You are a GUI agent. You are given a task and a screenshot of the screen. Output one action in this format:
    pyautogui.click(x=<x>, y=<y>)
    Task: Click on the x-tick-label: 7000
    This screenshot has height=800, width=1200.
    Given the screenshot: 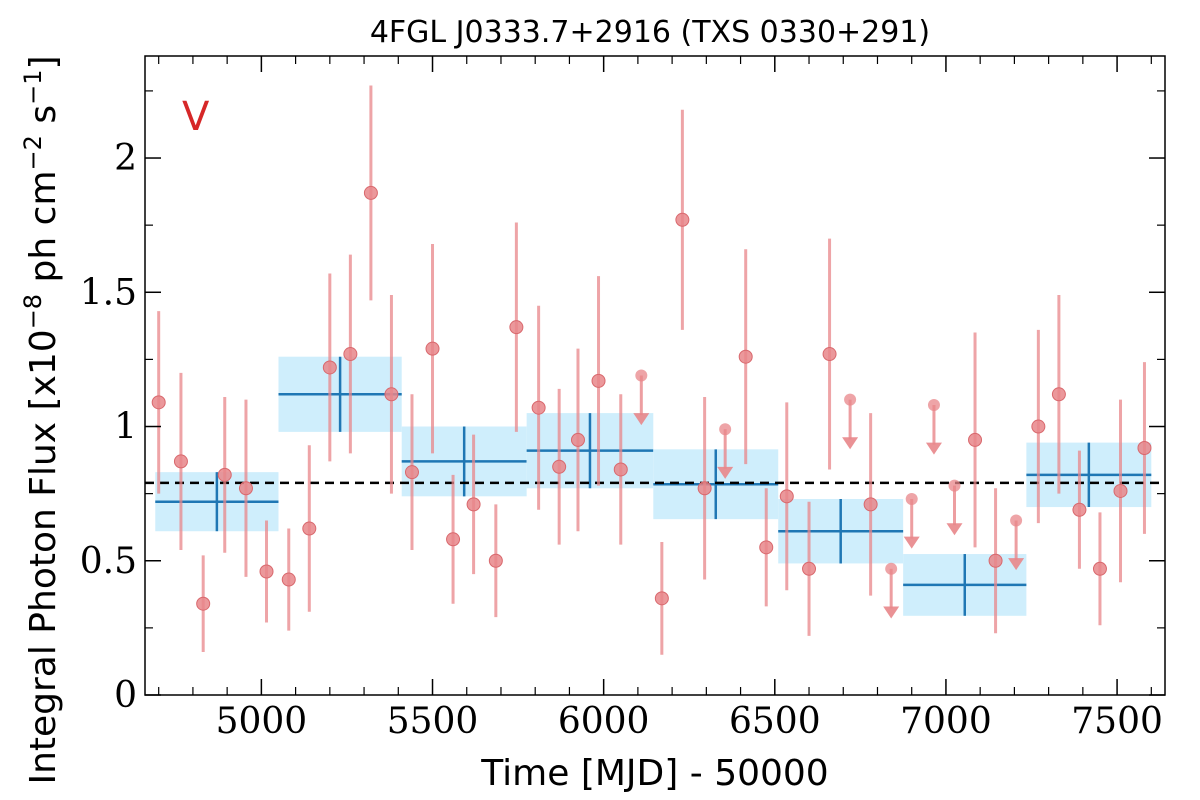 What is the action you would take?
    pyautogui.click(x=946, y=721)
    